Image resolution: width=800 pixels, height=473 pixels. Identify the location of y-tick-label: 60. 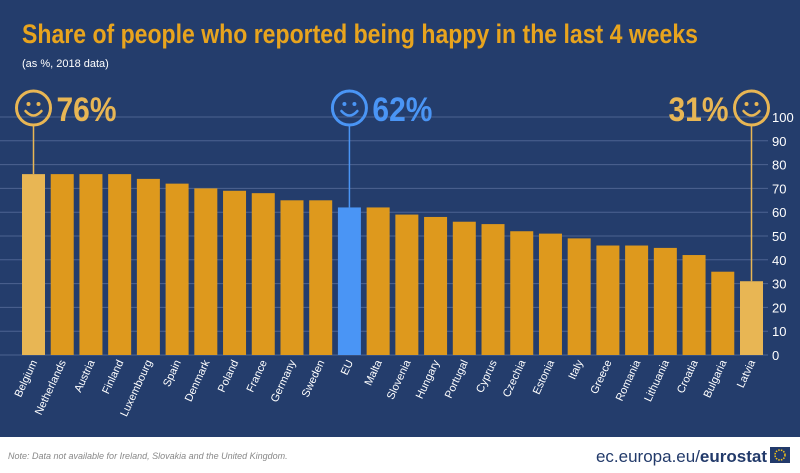
(779, 212).